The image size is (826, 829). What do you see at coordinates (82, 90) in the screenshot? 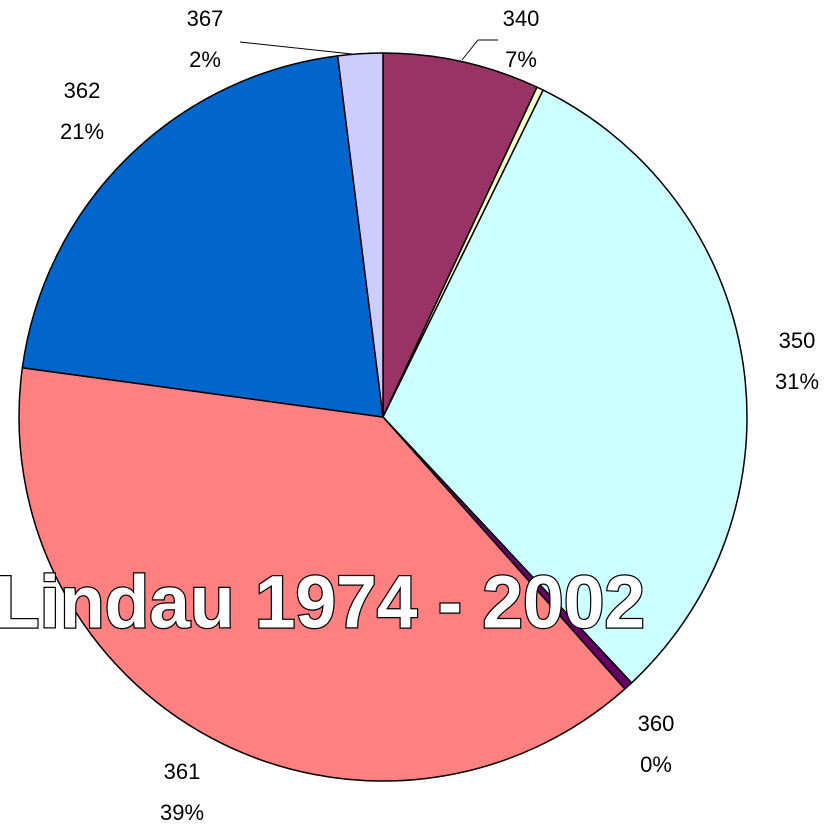
I see `category-label: 362` at bounding box center [82, 90].